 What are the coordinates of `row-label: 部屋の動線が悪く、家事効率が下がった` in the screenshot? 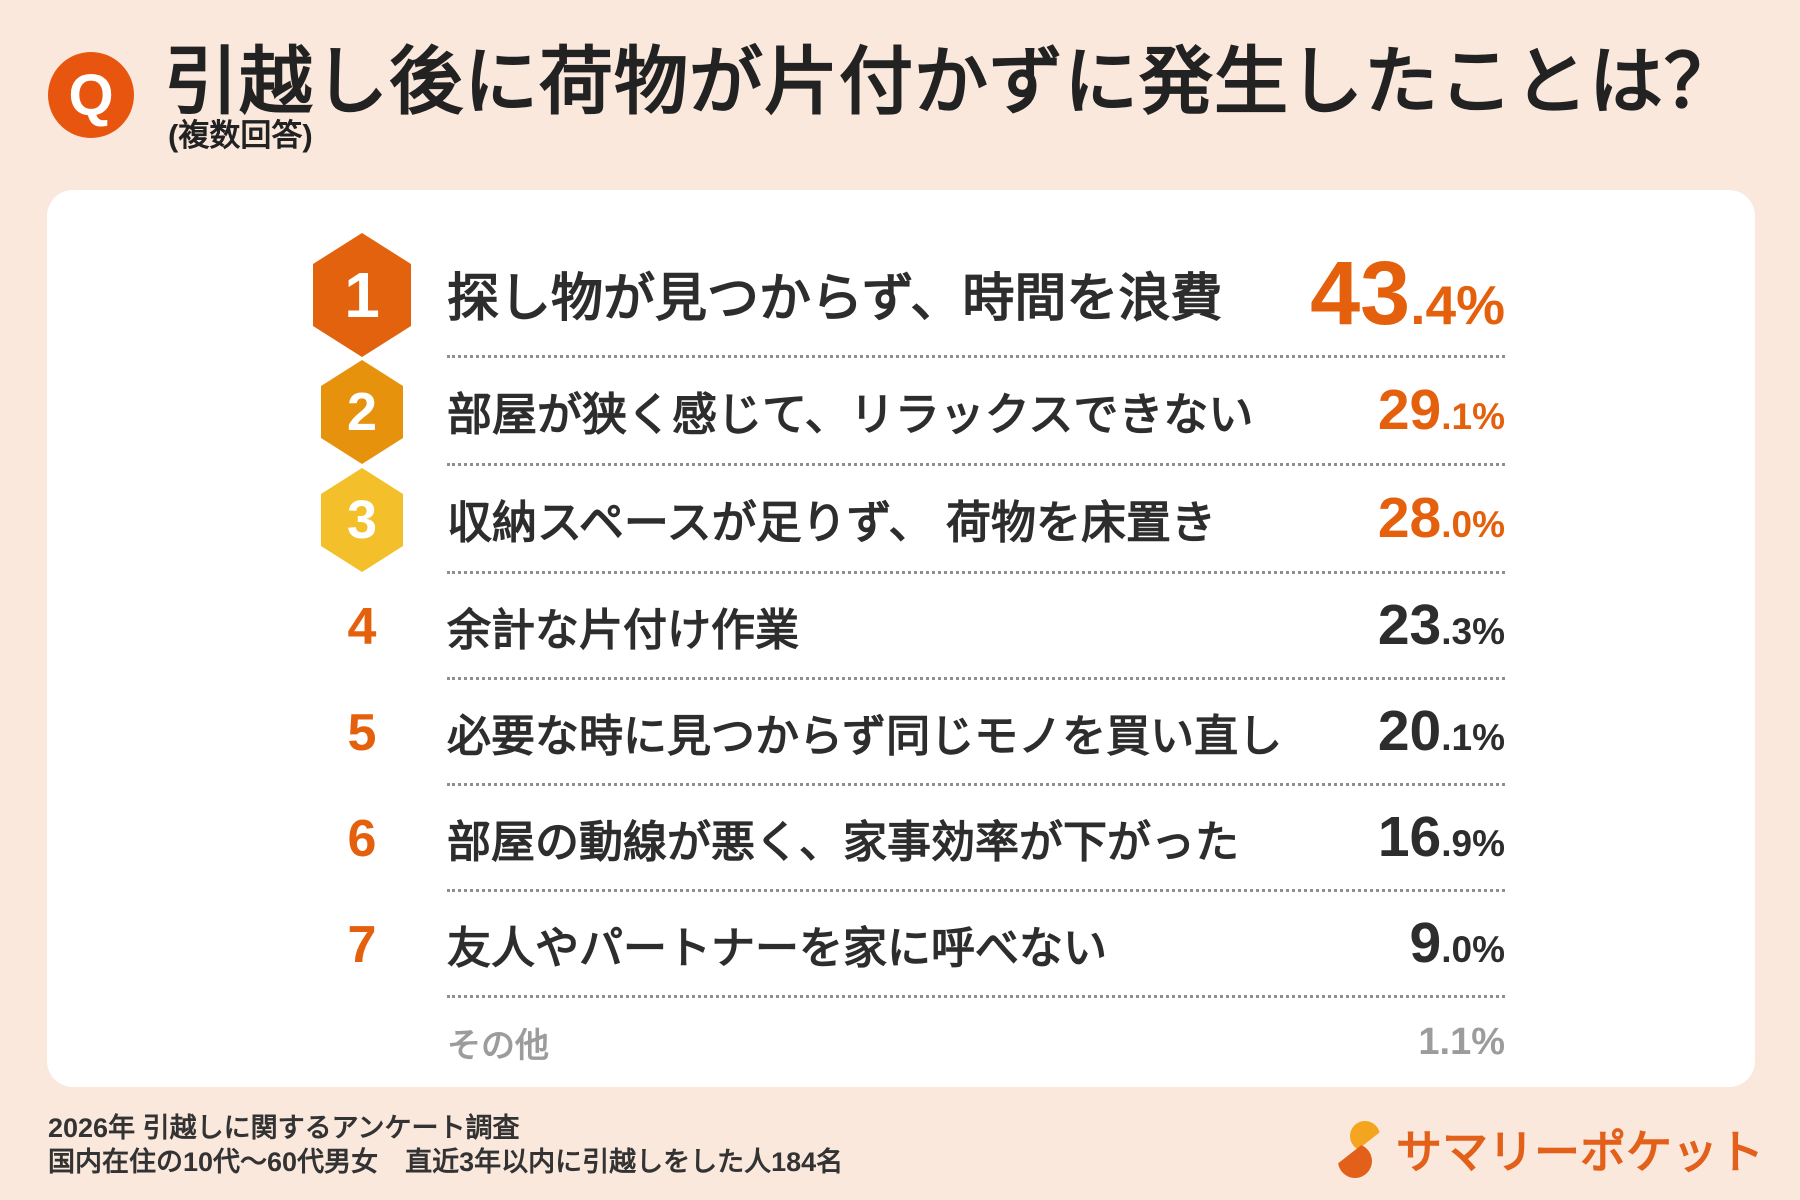 It's located at (843, 842).